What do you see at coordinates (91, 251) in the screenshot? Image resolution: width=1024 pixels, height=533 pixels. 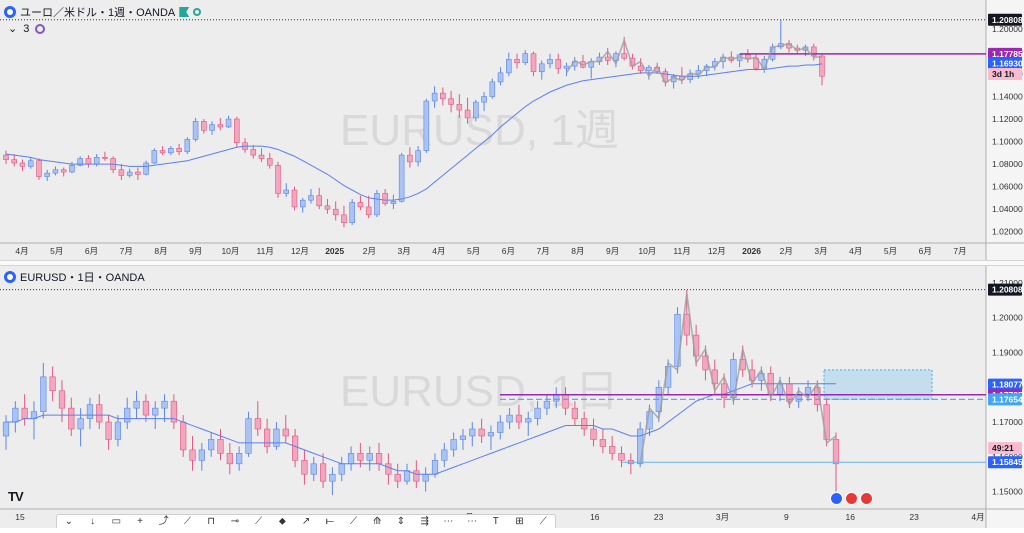 I see `time-tick-label: 6月` at bounding box center [91, 251].